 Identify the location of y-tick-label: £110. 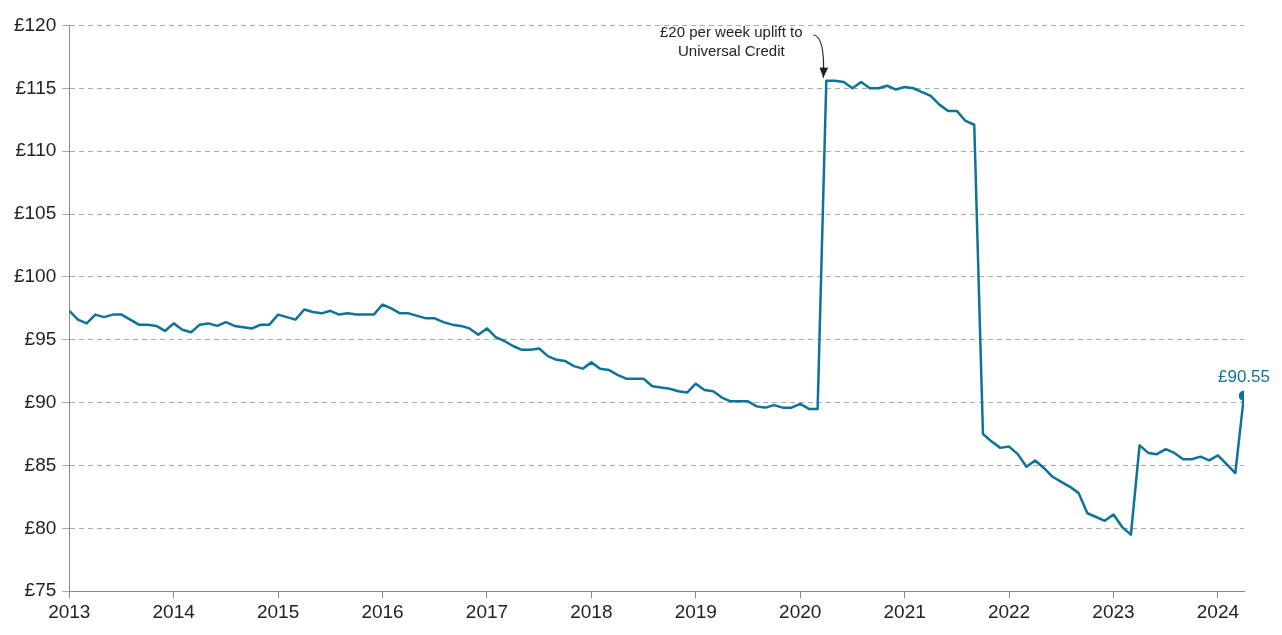
(36, 150).